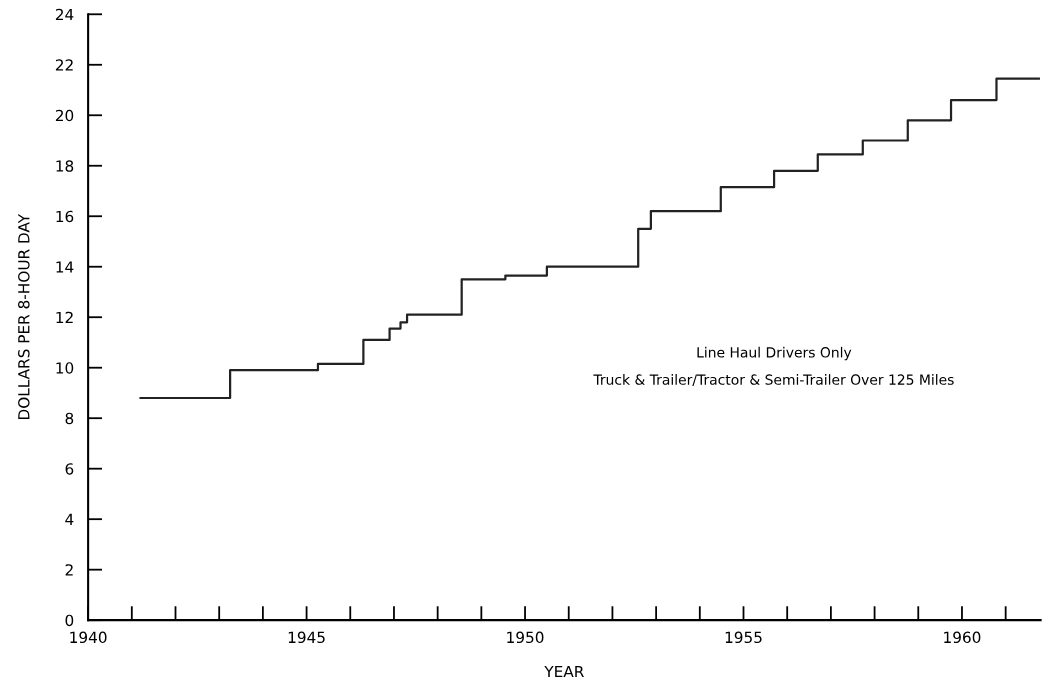 The image size is (1049, 680). Describe the element at coordinates (65, 267) in the screenshot. I see `y-tick-label: 14` at that location.